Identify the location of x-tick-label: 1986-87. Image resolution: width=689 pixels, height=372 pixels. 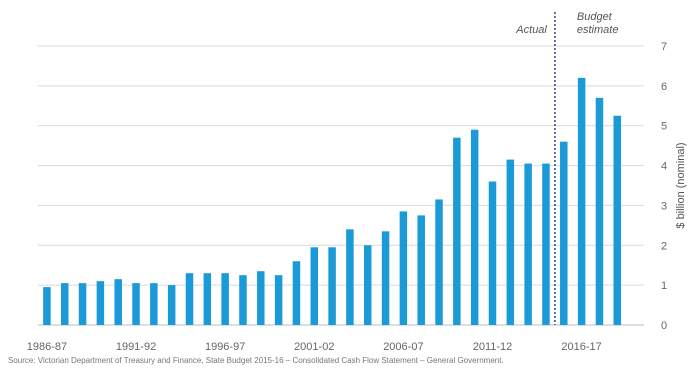
(47, 347).